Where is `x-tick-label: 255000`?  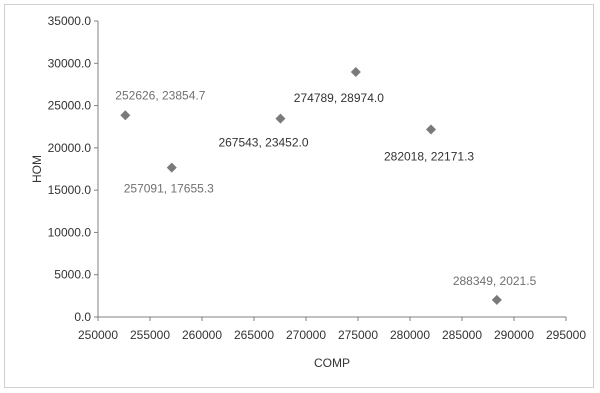 x-tick-label: 255000 is located at coordinates (150, 335).